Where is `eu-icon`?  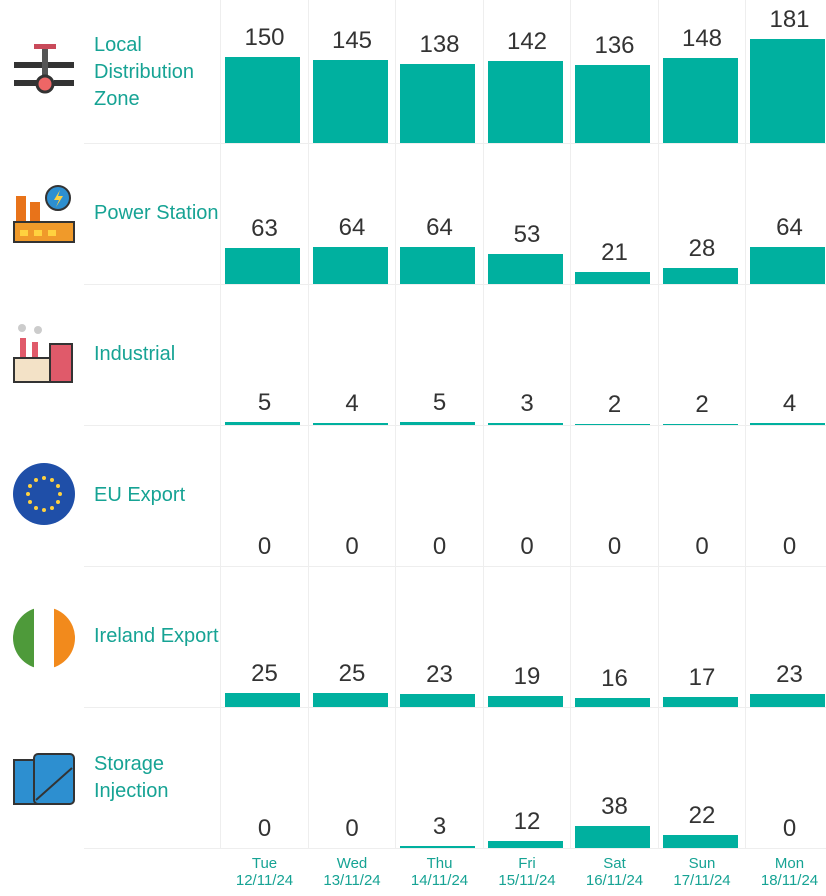
eu-icon is located at coordinates (44, 494).